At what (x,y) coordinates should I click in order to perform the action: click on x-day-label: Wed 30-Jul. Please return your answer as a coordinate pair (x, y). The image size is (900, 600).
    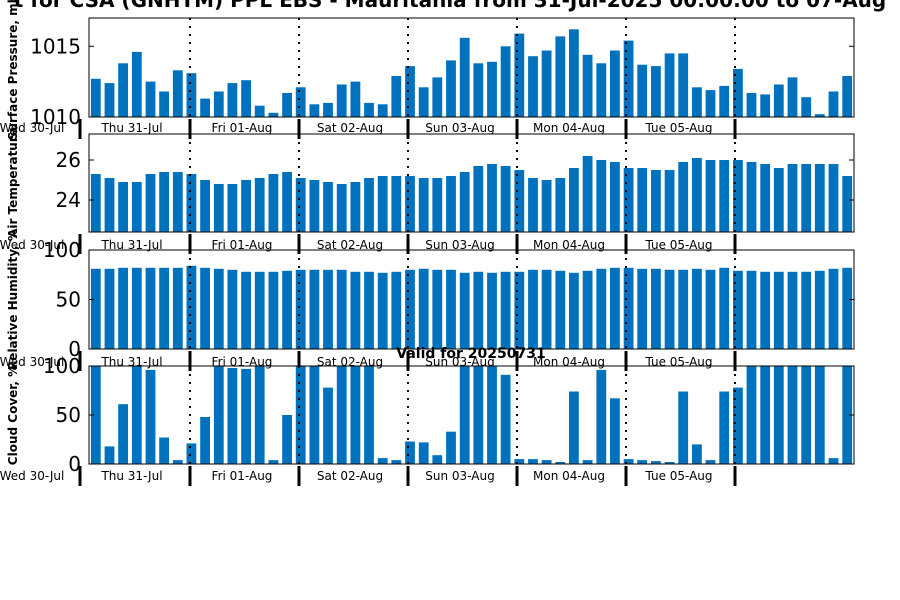
    Looking at the image, I should click on (32, 245).